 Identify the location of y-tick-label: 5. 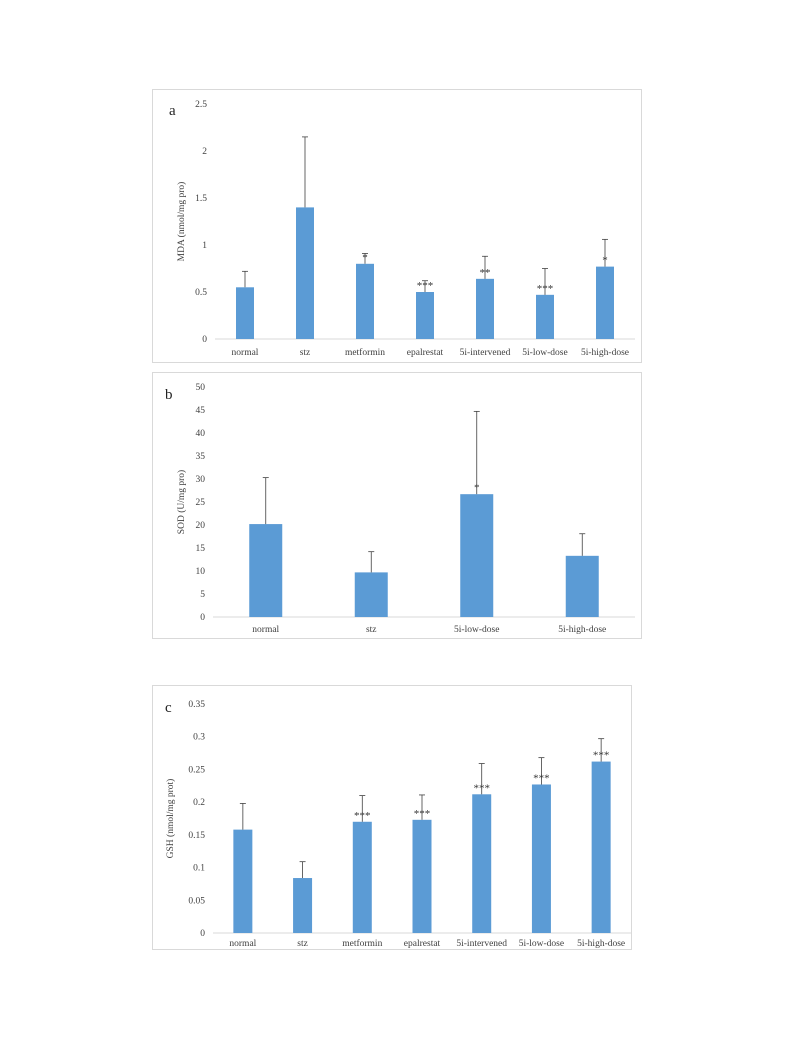
(202, 595).